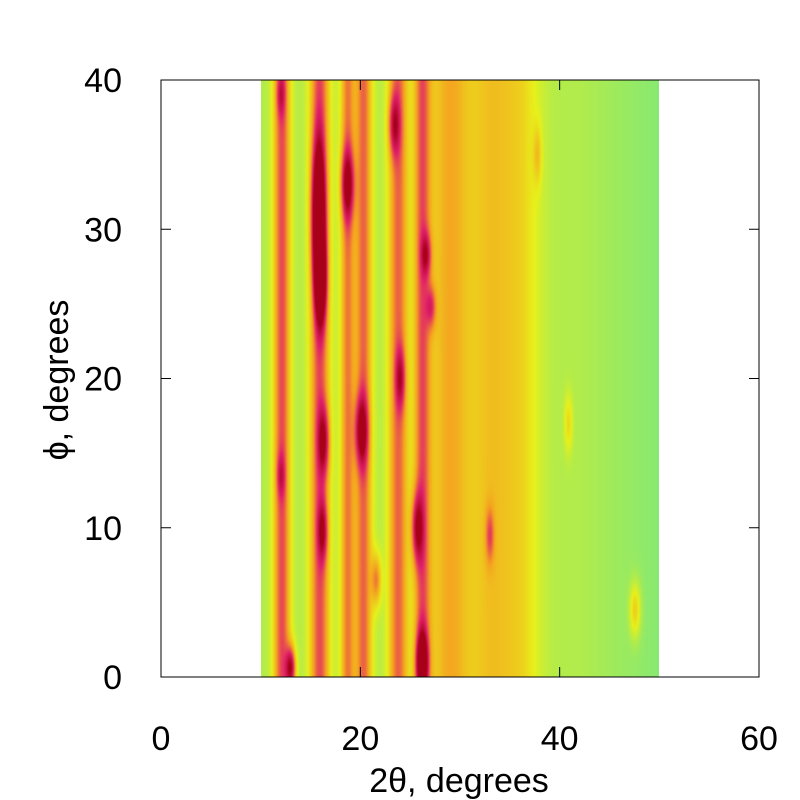 The width and height of the screenshot is (800, 800). I want to click on x-tick-label: 0, so click(161, 739).